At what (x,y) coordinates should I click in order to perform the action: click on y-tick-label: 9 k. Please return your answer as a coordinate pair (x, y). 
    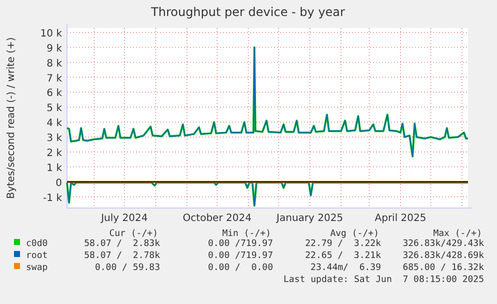
    Looking at the image, I should click on (54, 48).